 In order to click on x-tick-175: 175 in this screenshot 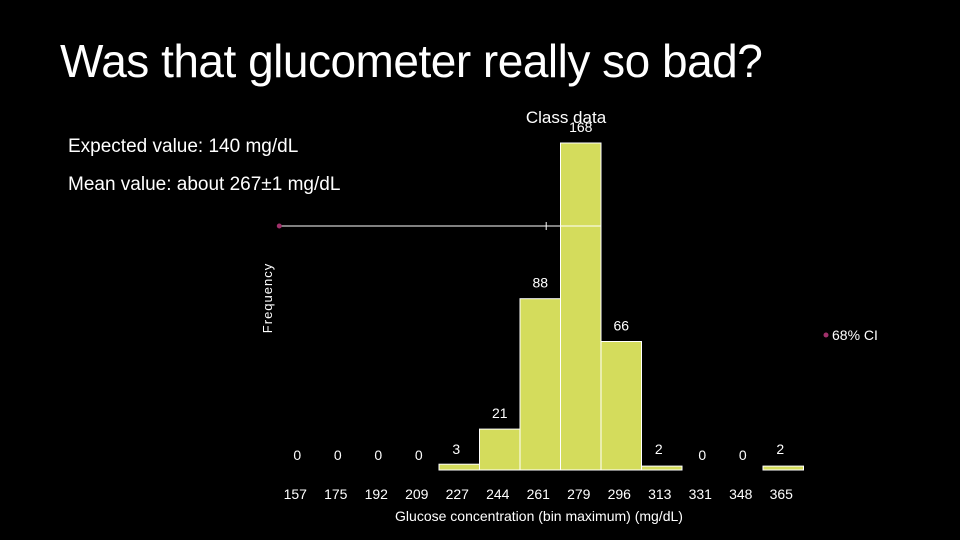, I will do `click(336, 494)`.